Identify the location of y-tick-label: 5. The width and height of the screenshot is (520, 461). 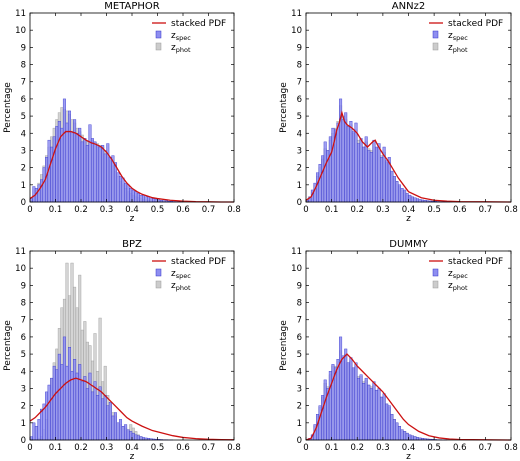
(23, 355).